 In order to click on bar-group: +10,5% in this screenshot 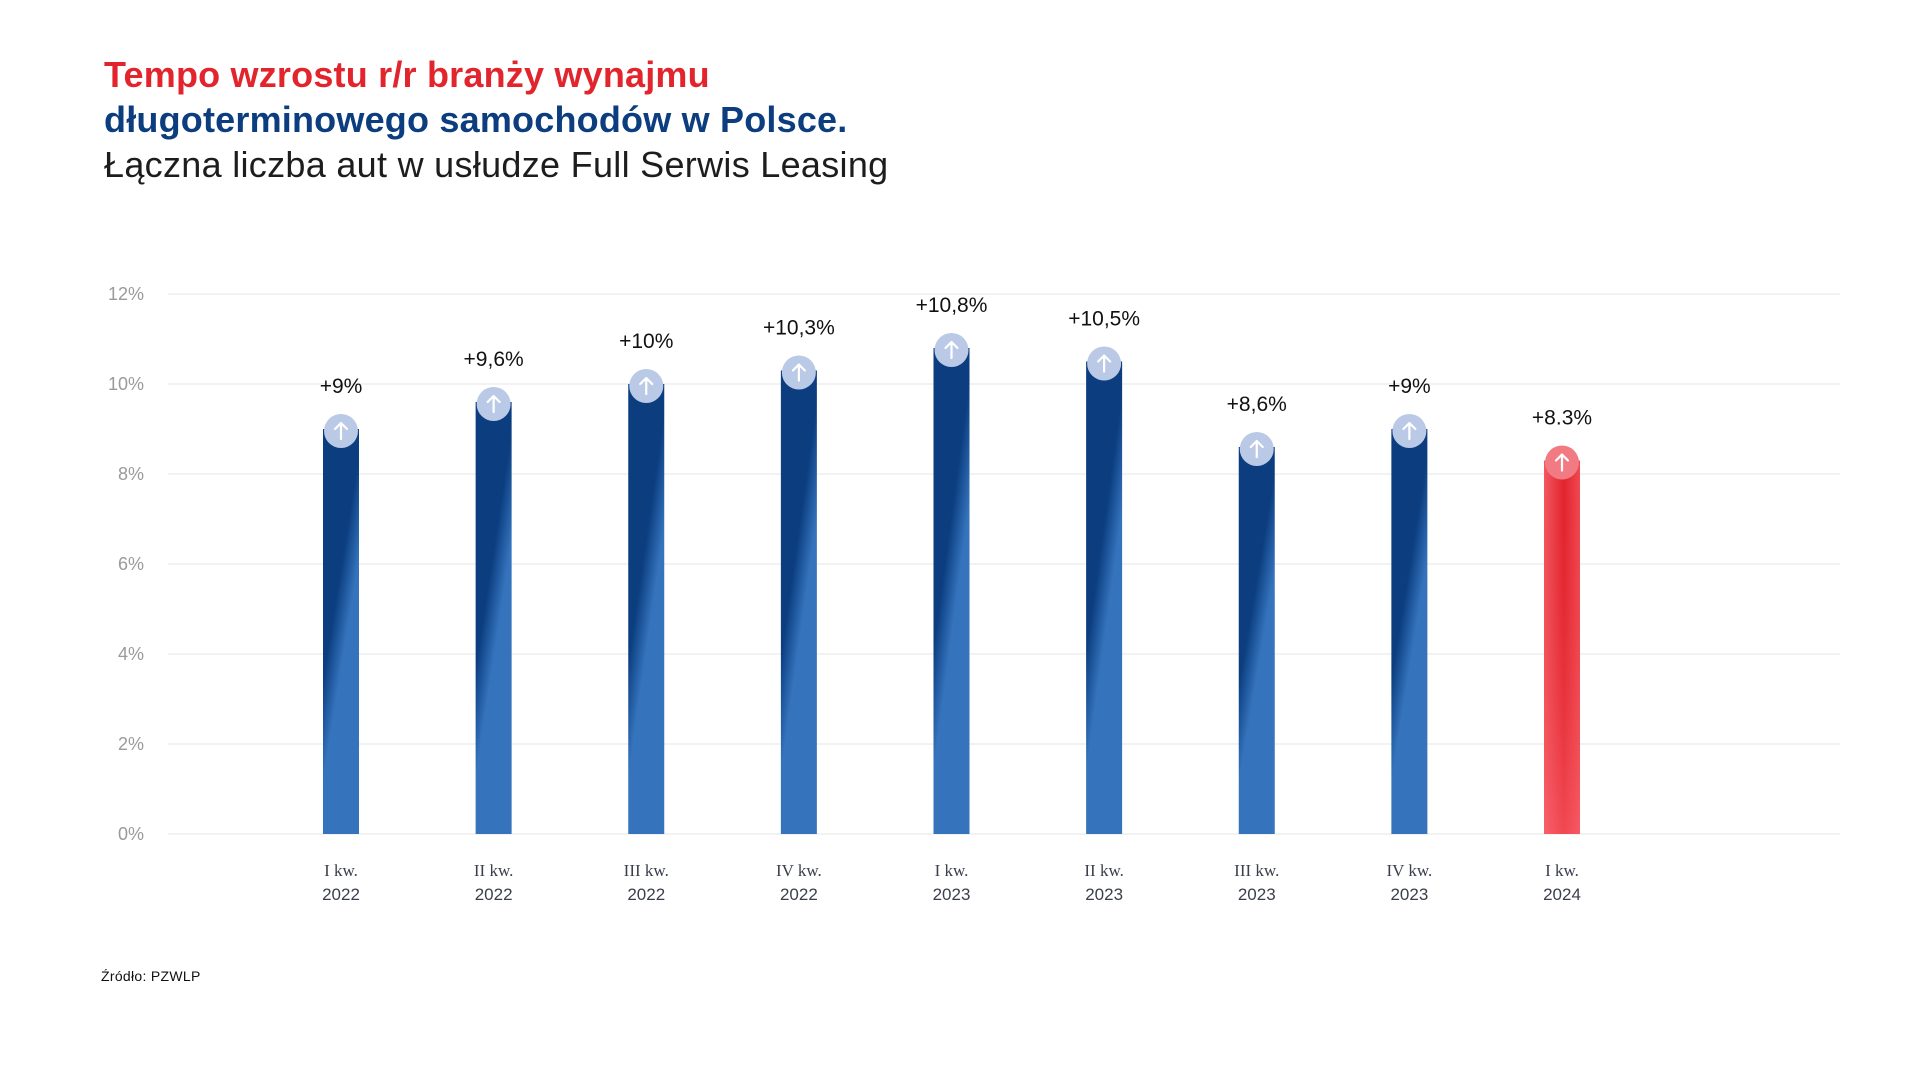, I will do `click(1104, 571)`.